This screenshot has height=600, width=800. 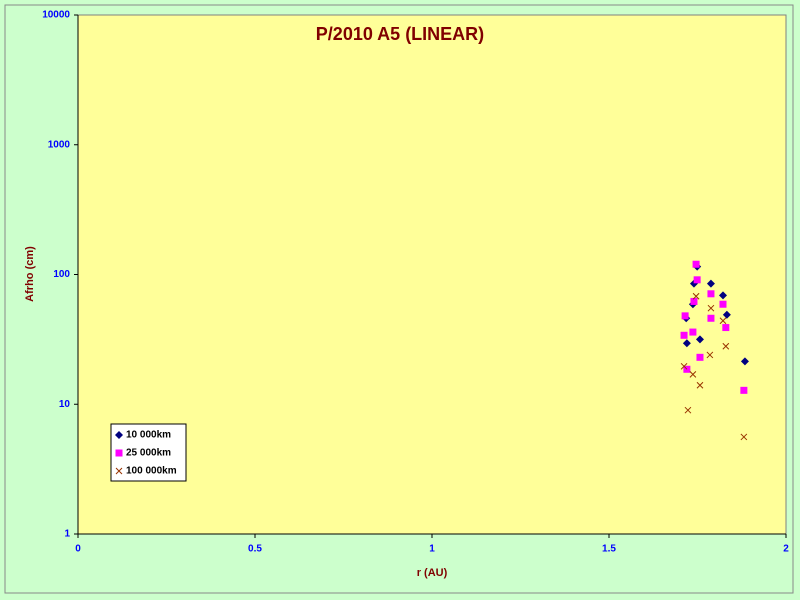 I want to click on x-axis-label: r (AU), so click(x=432, y=573).